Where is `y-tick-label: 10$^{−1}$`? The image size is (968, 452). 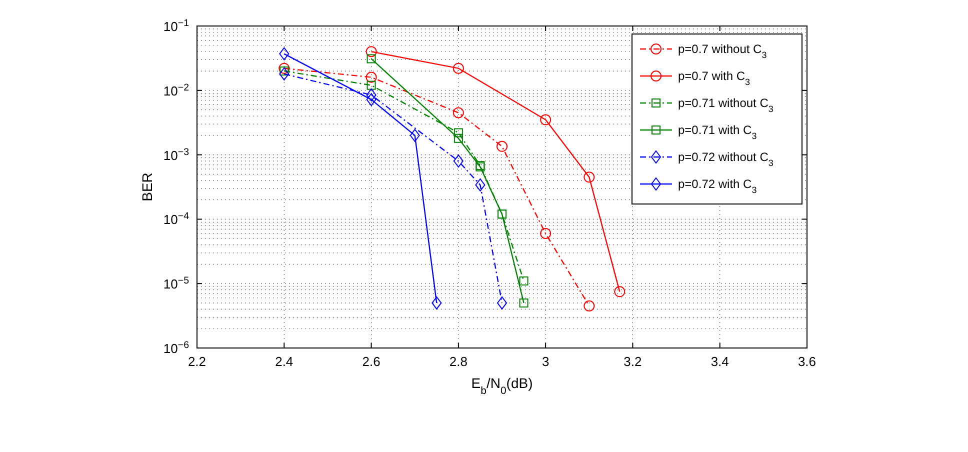 y-tick-label: 10$^{−1}$ is located at coordinates (176, 26).